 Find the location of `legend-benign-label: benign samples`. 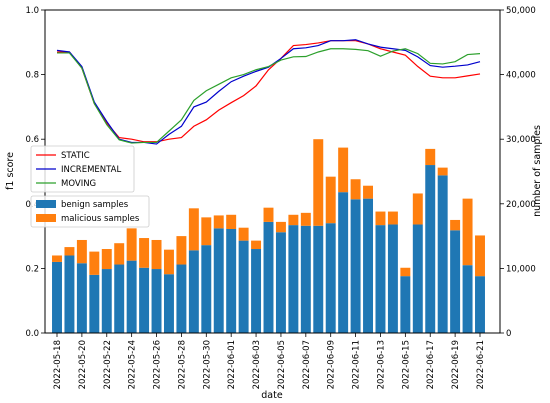

legend-benign-label: benign samples is located at coordinates (95, 205).